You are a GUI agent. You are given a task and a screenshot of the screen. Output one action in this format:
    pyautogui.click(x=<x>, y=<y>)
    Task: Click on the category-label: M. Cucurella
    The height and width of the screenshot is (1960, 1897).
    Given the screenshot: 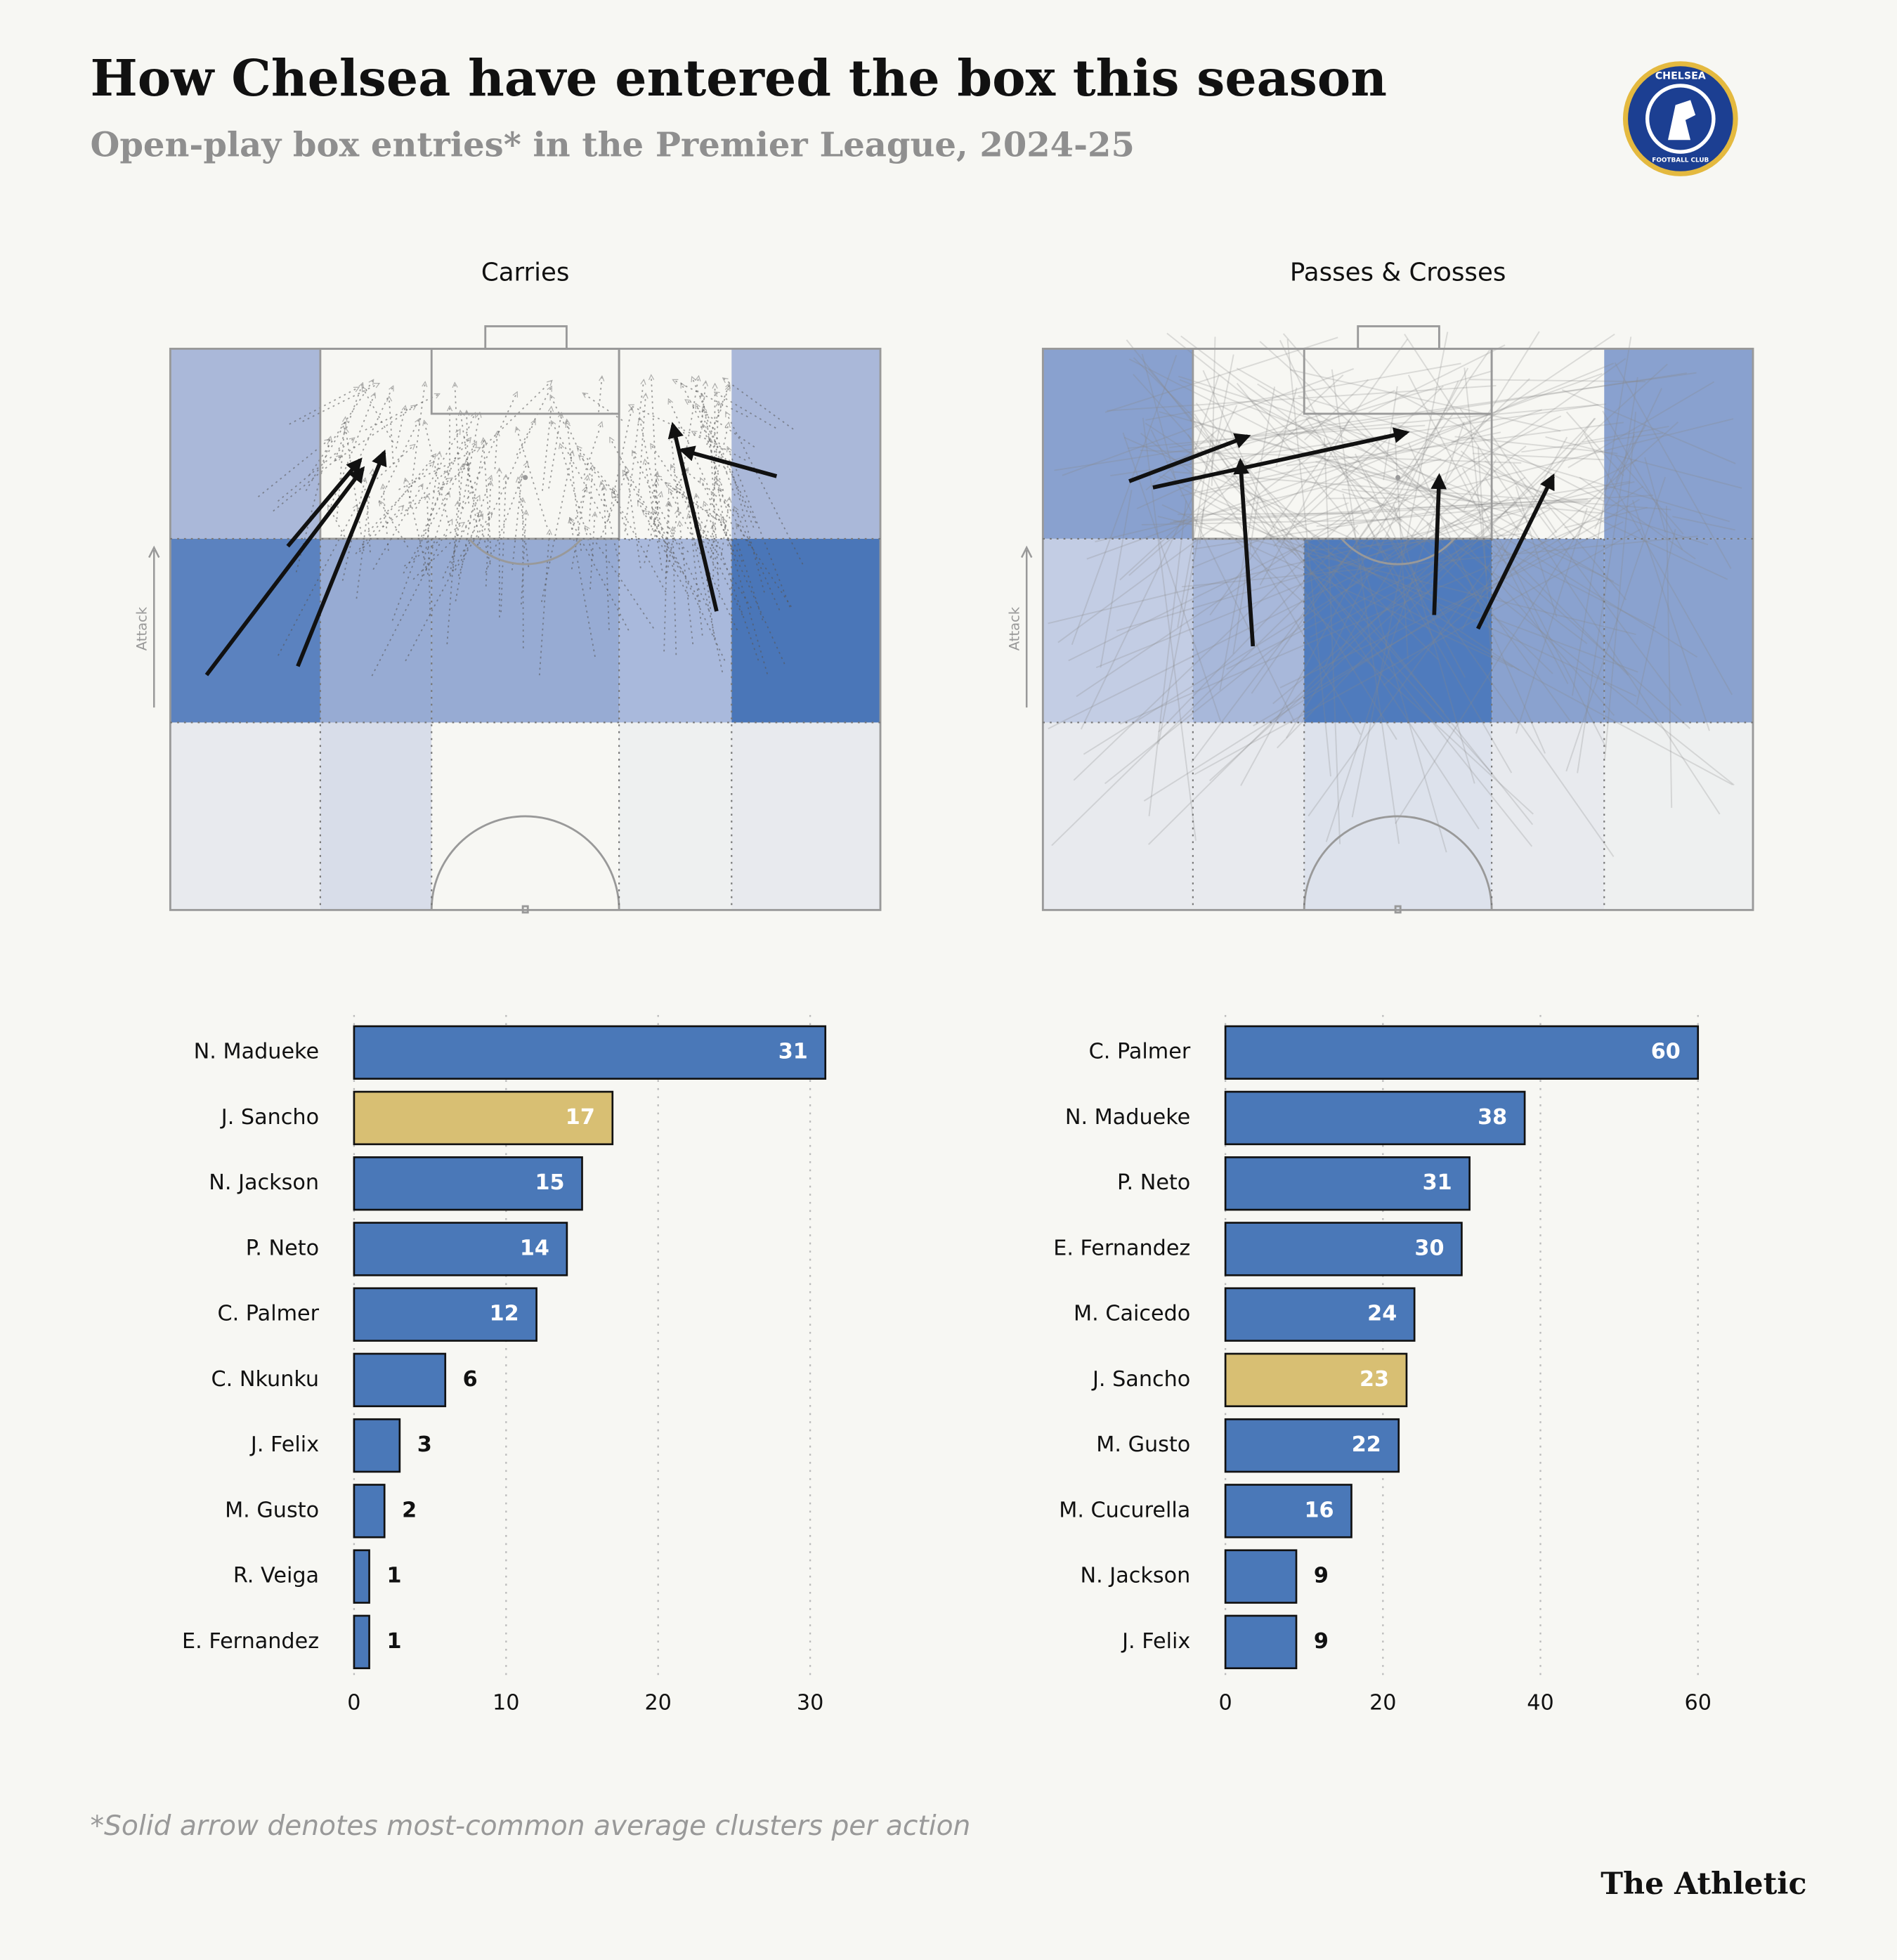 What is the action you would take?
    pyautogui.click(x=1124, y=1510)
    